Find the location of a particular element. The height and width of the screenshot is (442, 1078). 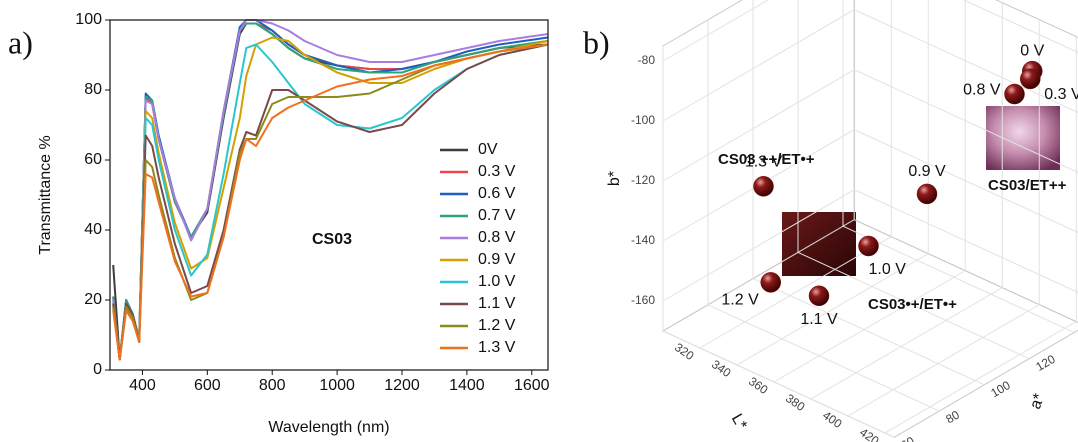

x-tick-label: 380 is located at coordinates (795, 402).